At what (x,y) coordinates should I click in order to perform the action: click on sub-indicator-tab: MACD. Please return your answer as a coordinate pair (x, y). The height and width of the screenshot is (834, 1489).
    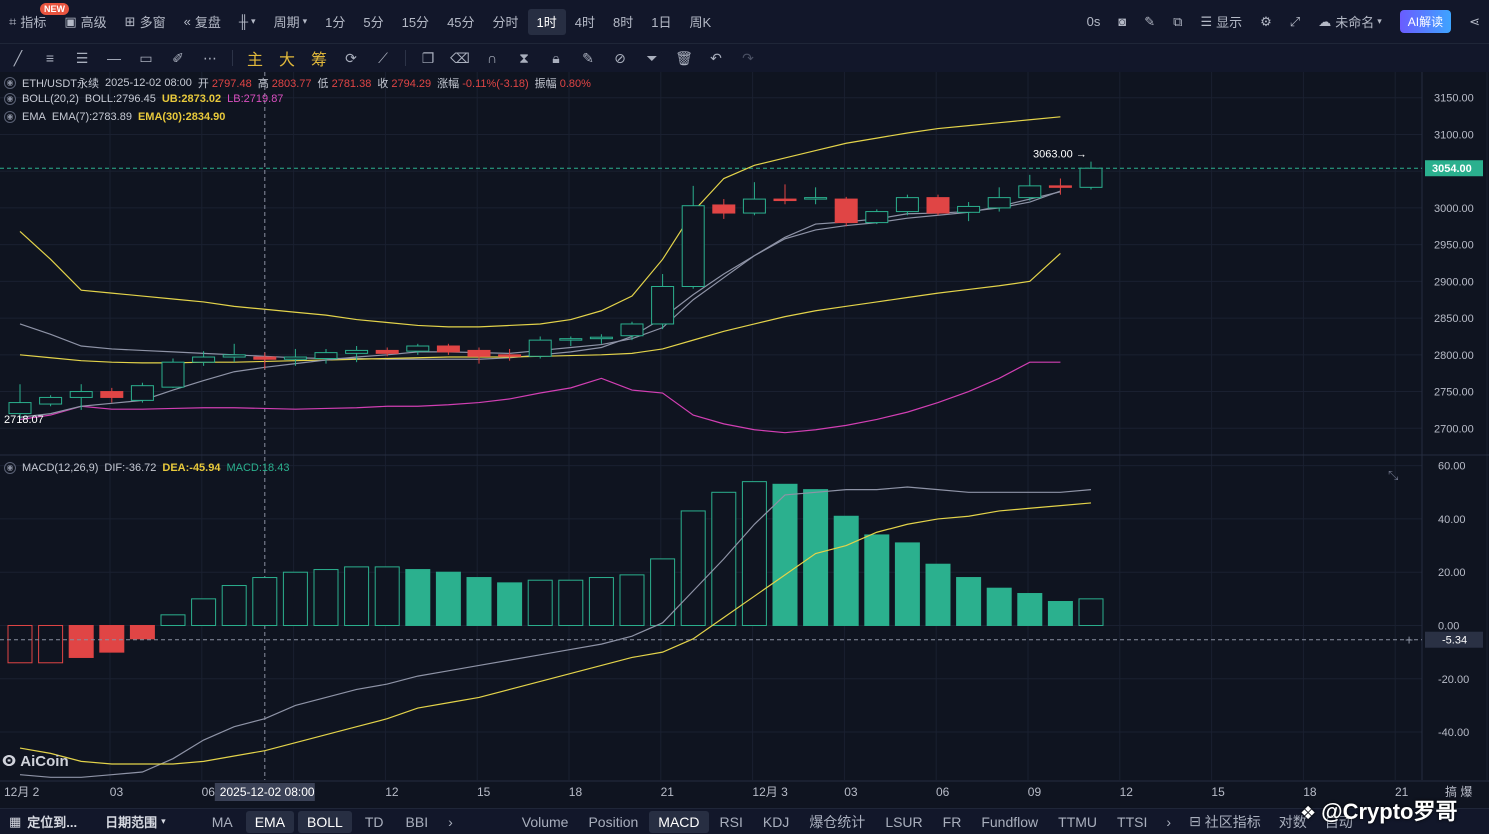
    Looking at the image, I should click on (679, 821).